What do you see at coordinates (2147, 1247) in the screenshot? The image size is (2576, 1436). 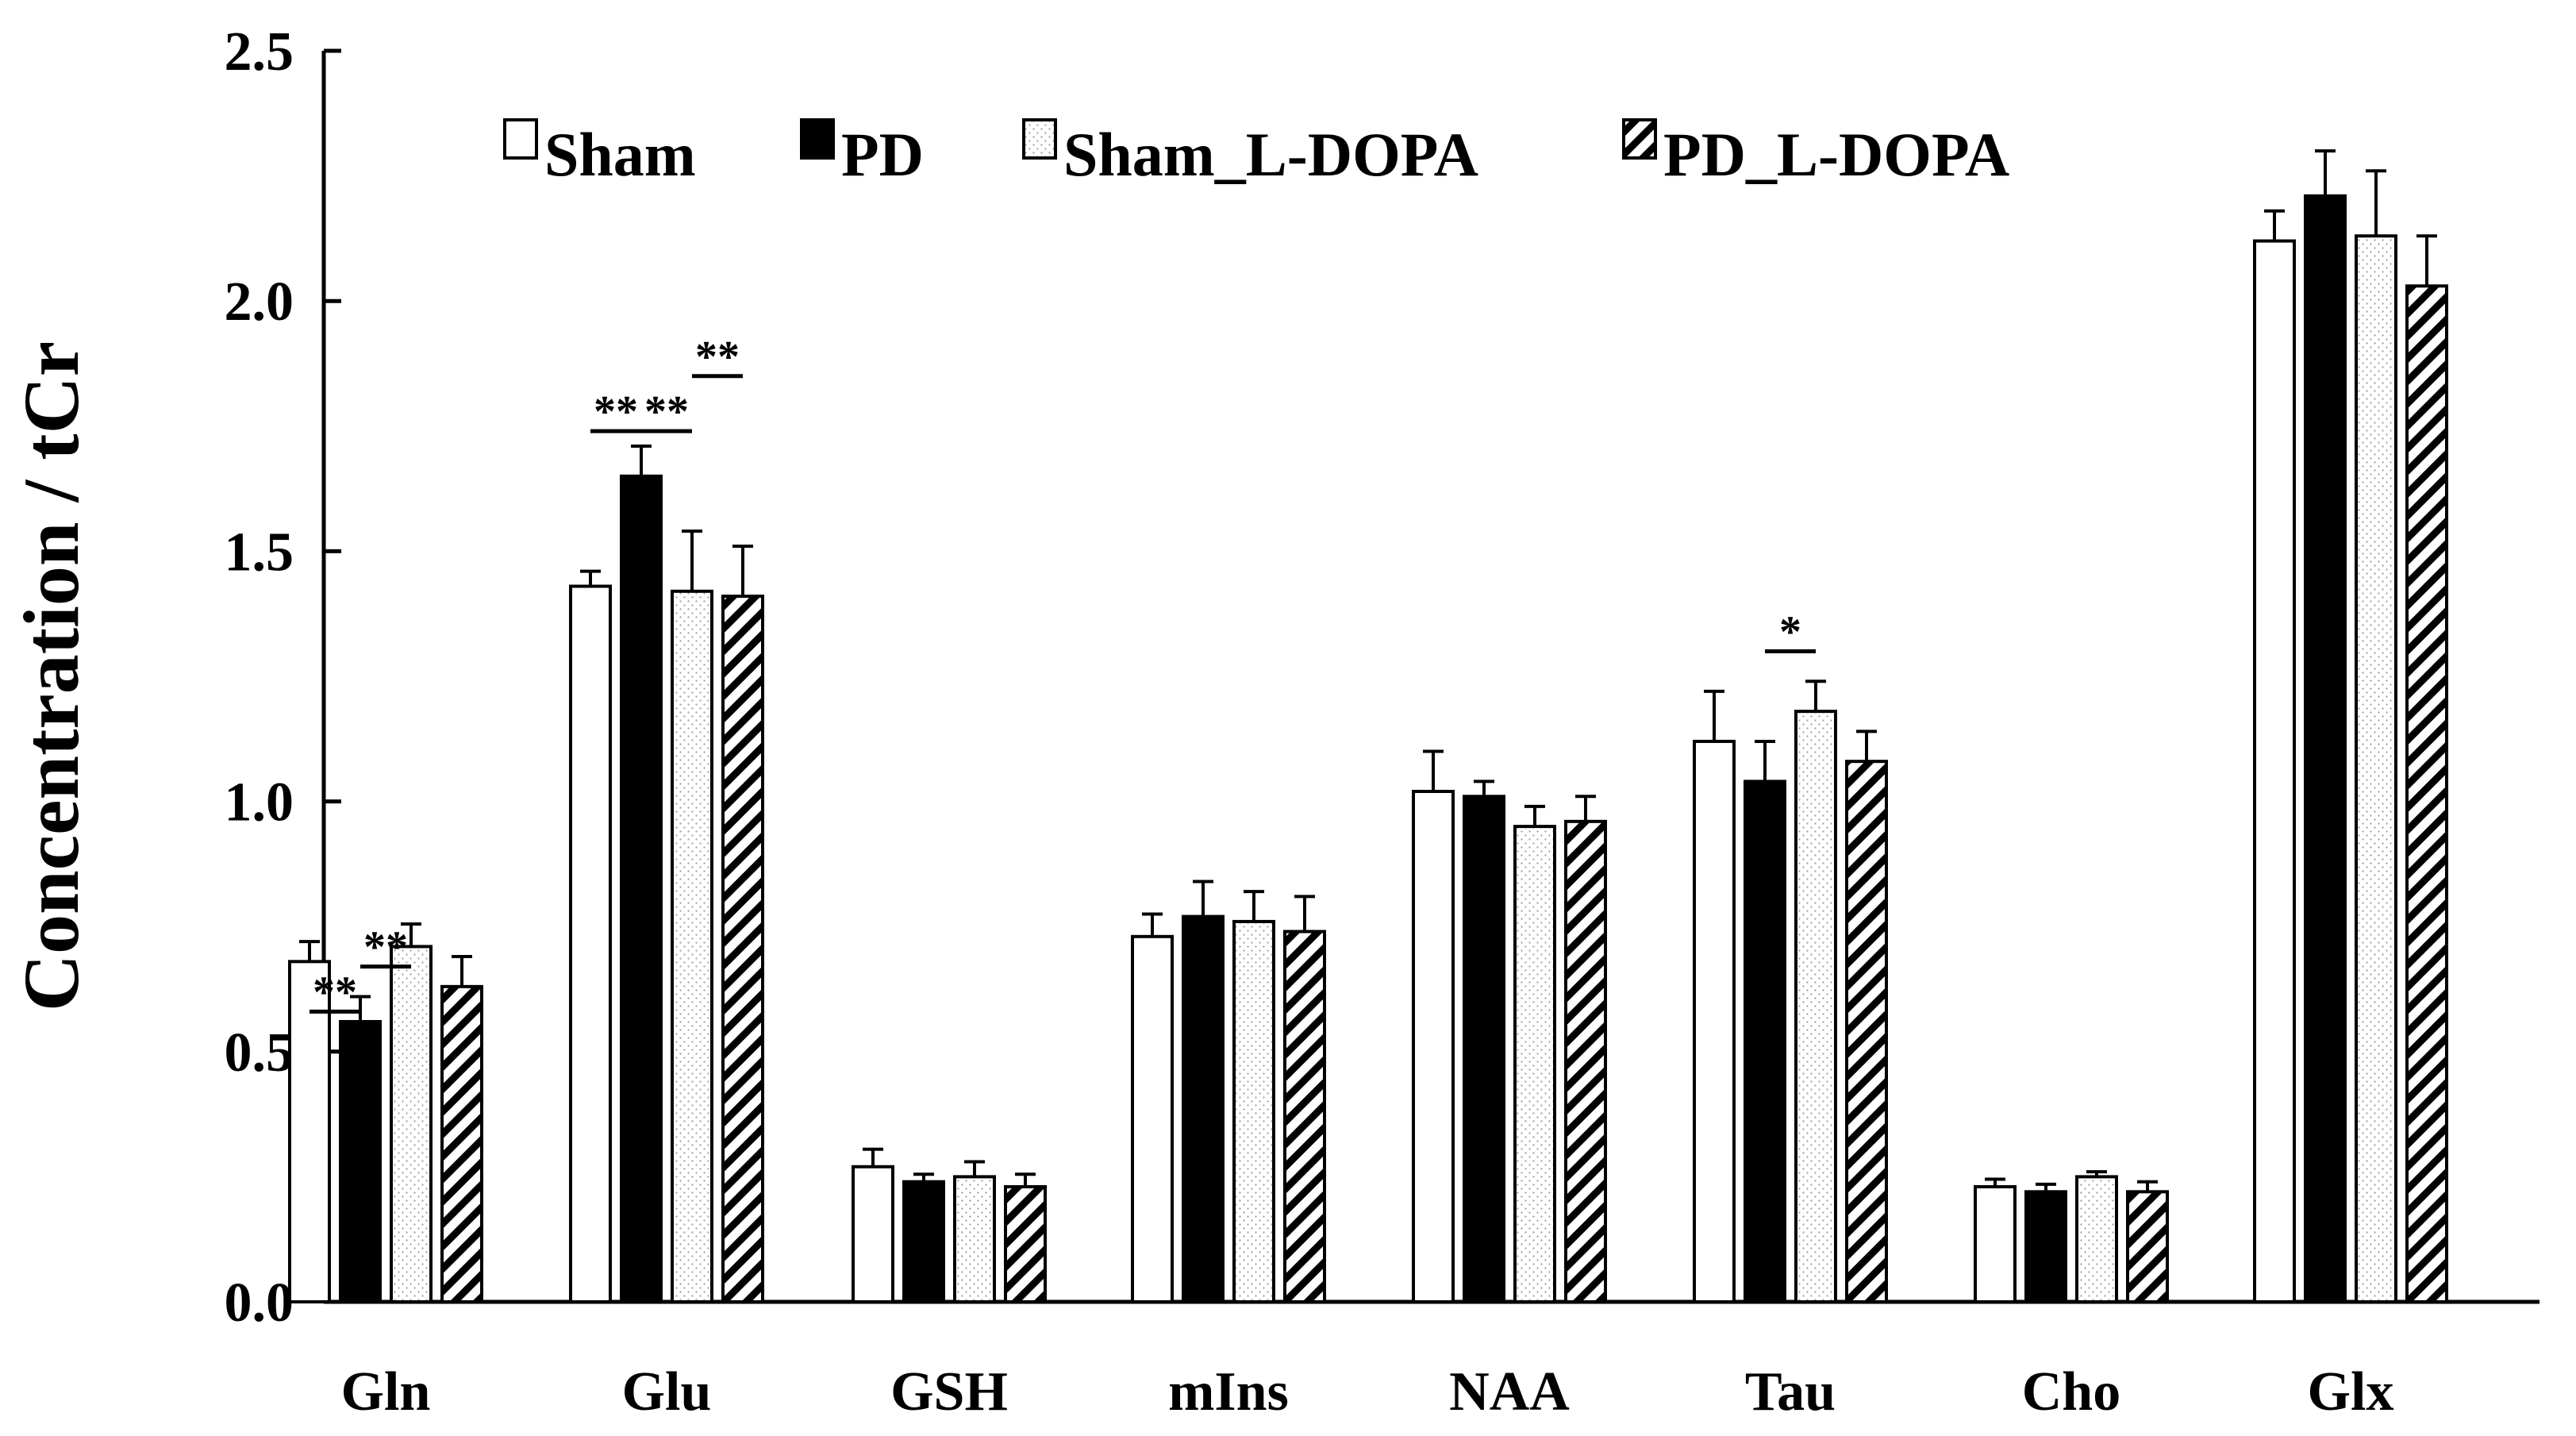 I see `bar-pd-l-dopa-cho` at bounding box center [2147, 1247].